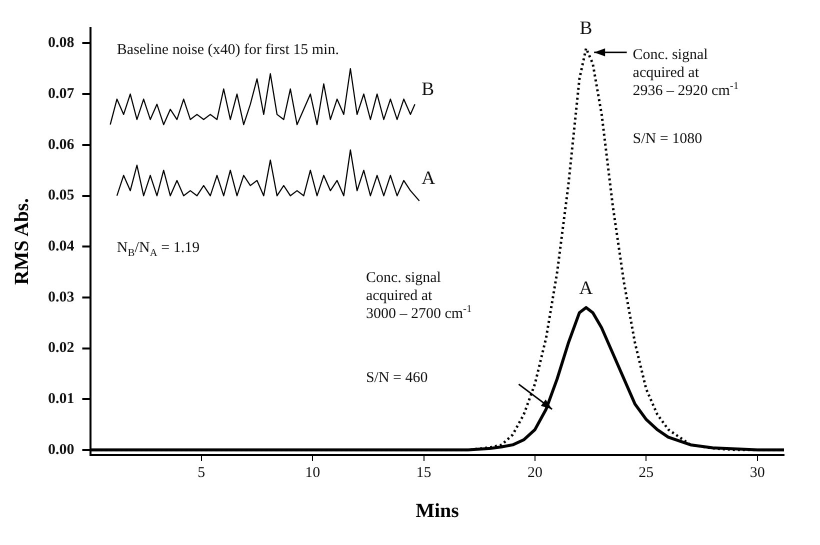 Image resolution: width=820 pixels, height=545 pixels. What do you see at coordinates (397, 377) in the screenshot?
I see `annotation: S/N = 460` at bounding box center [397, 377].